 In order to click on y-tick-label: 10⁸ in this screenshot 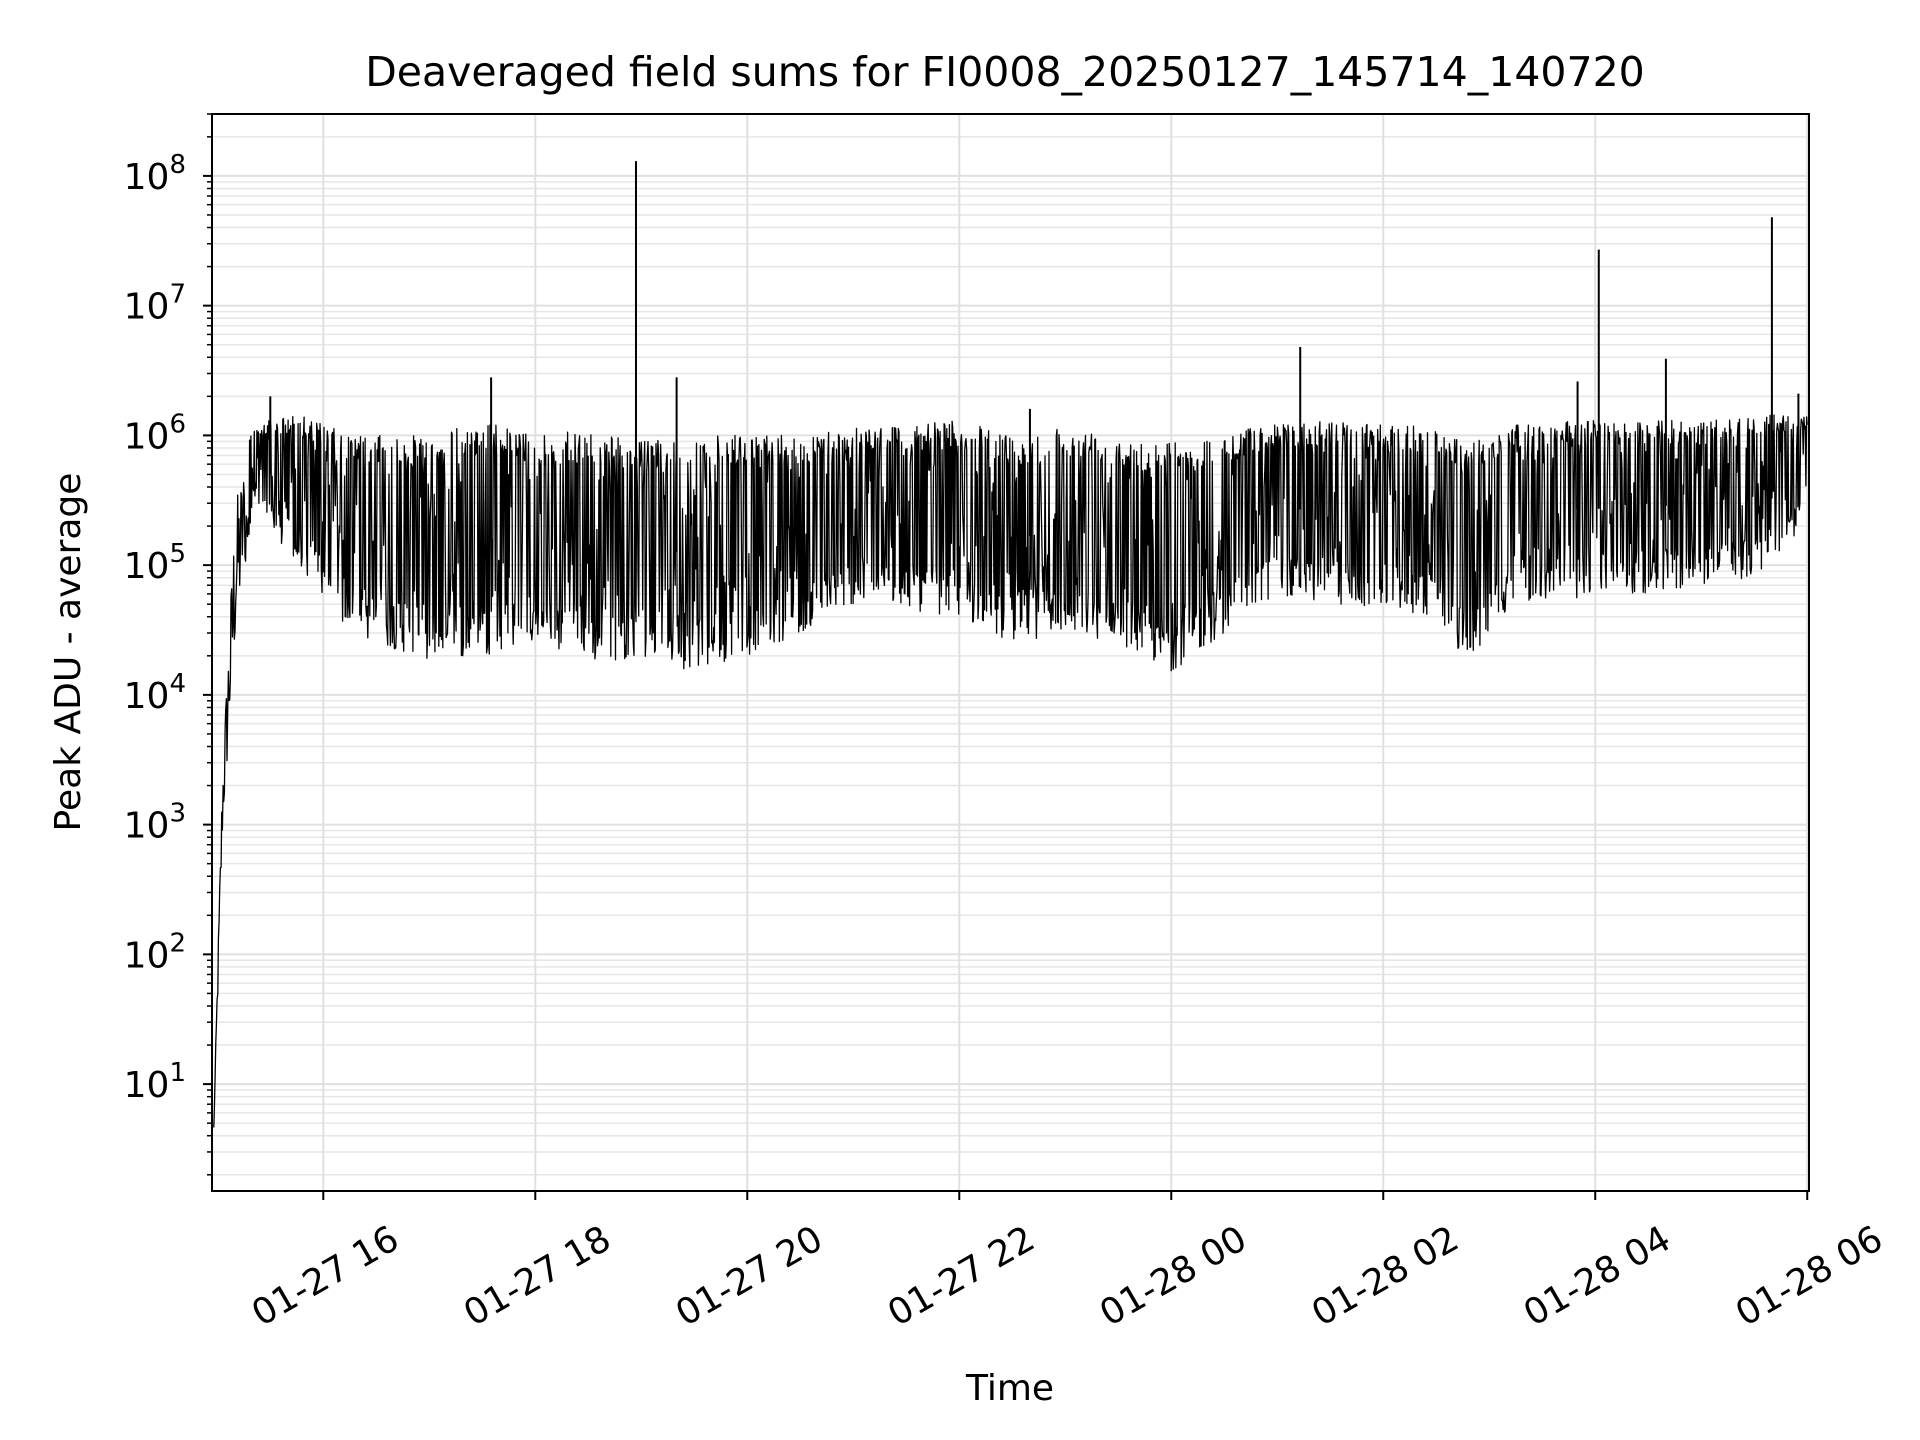, I will do `click(155, 174)`.